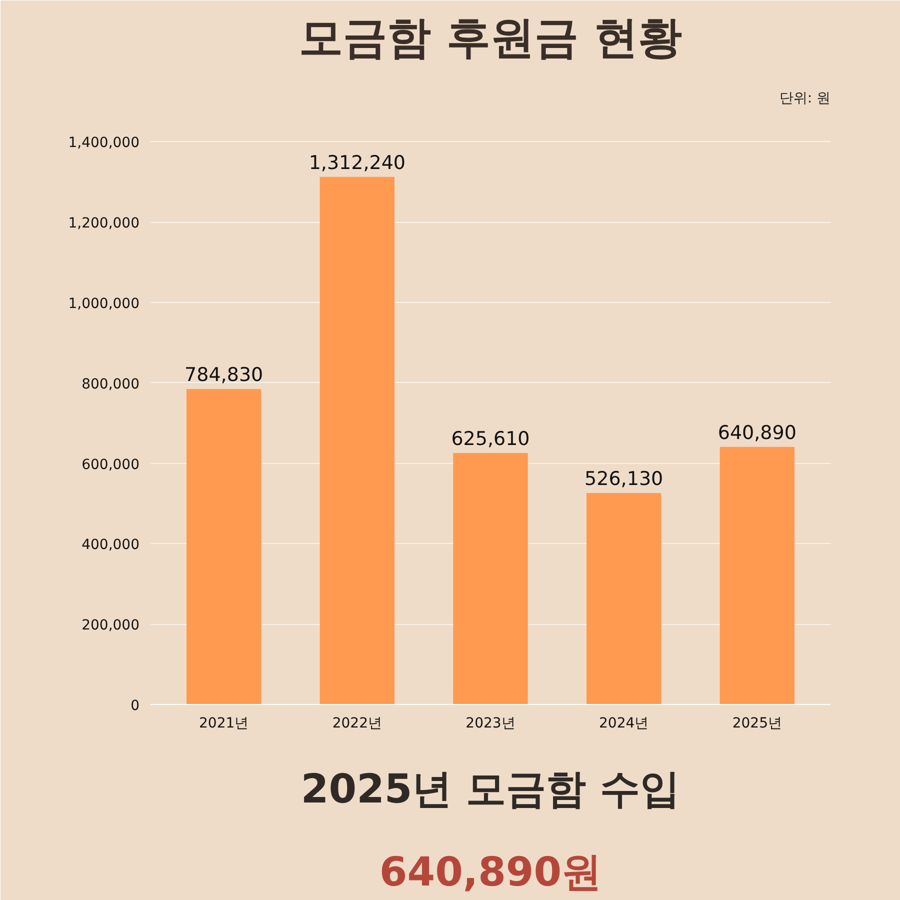 This screenshot has width=900, height=900. I want to click on y-tick-label: 1,400,000, so click(104, 143).